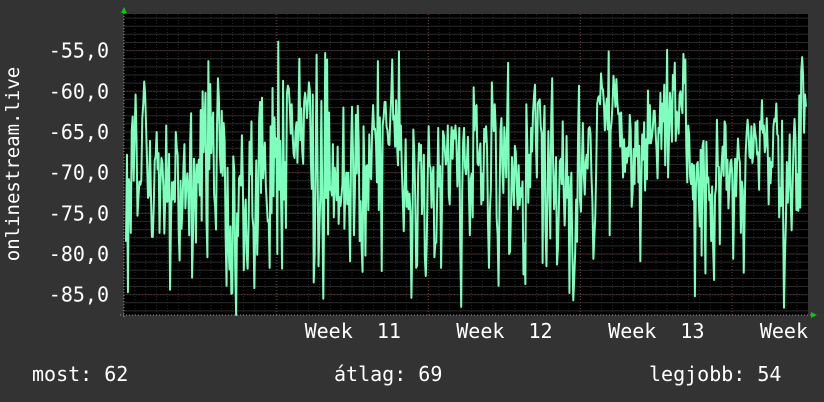 The image size is (824, 402). What do you see at coordinates (814, 315) in the screenshot?
I see `x-axis-arrow-icon` at bounding box center [814, 315].